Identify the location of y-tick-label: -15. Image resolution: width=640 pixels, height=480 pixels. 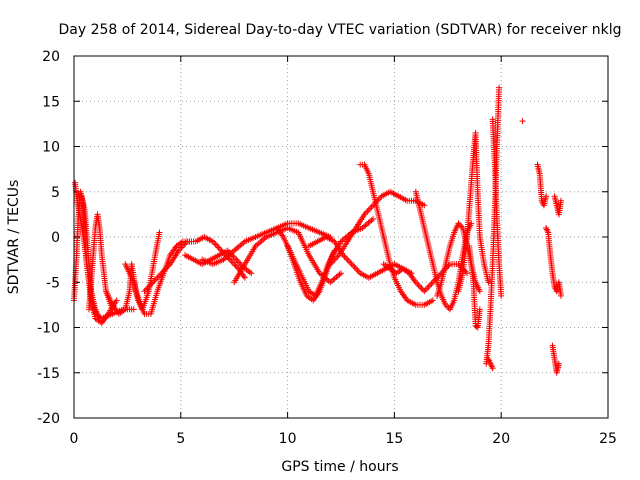
(48, 374).